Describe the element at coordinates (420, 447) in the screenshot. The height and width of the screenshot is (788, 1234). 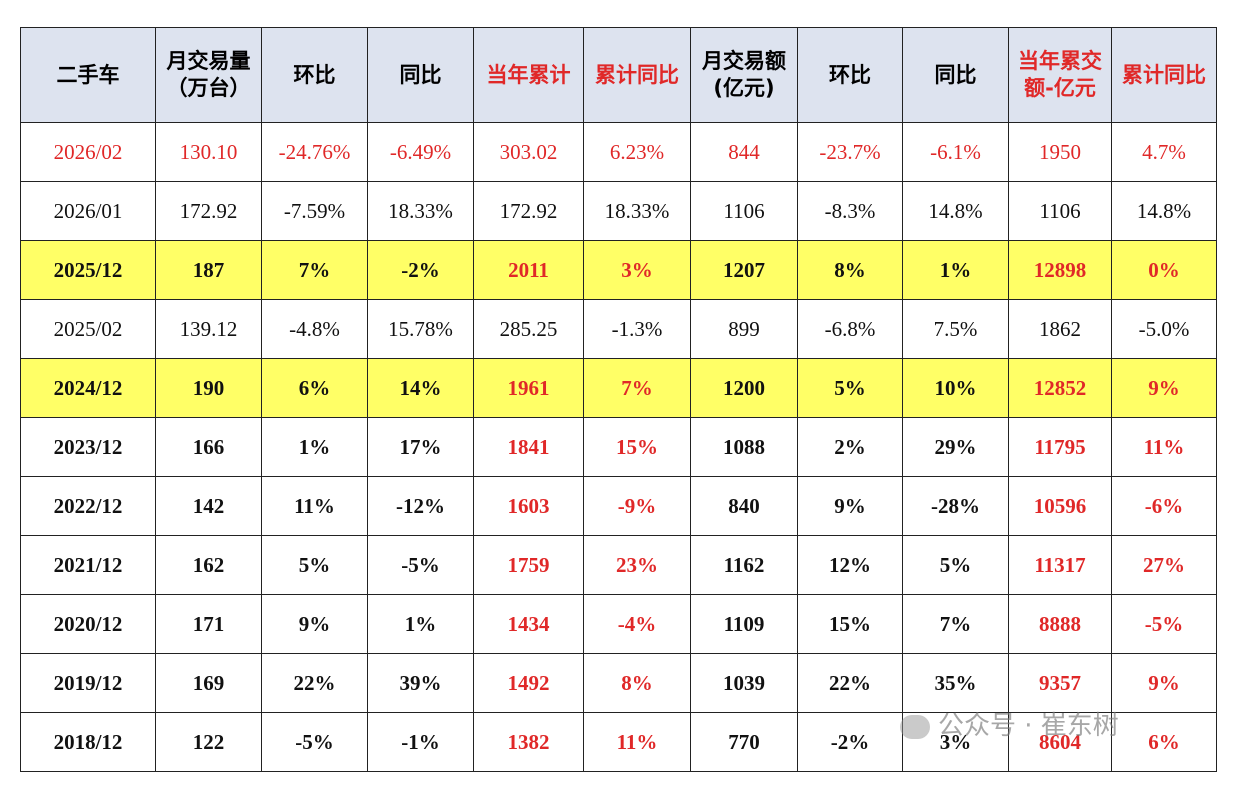
I see `table-cell: 17%` at that location.